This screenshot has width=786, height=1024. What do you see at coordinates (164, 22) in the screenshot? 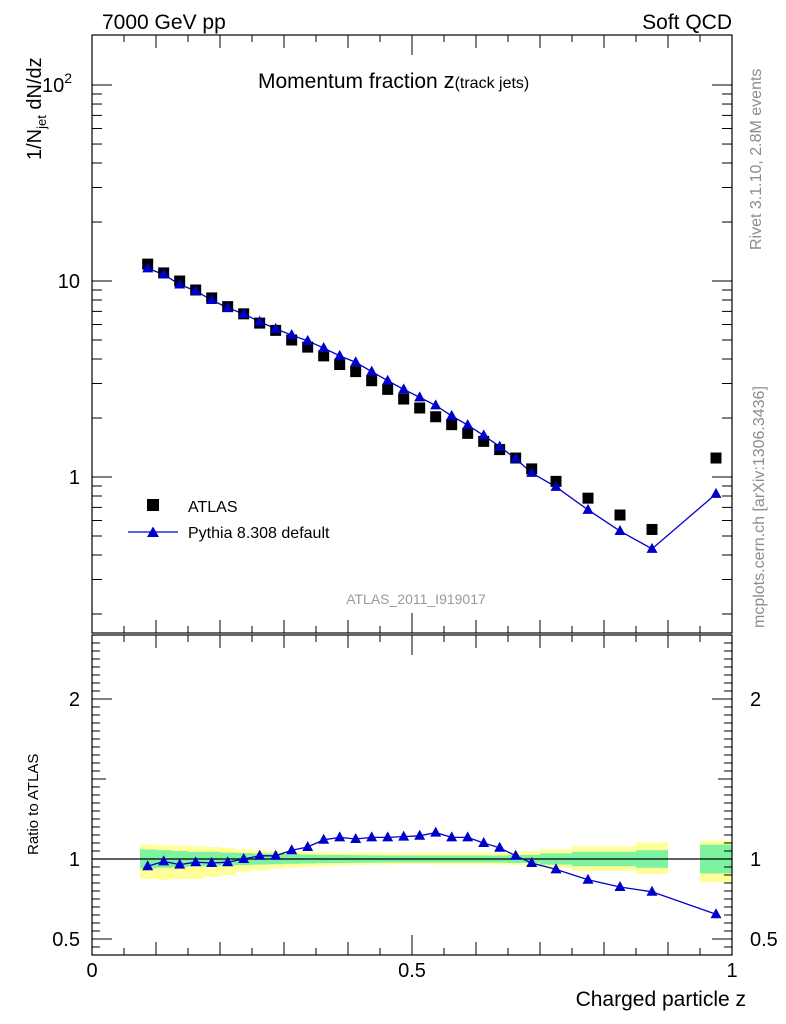
I see `header-left: 7000 GeV pp` at bounding box center [164, 22].